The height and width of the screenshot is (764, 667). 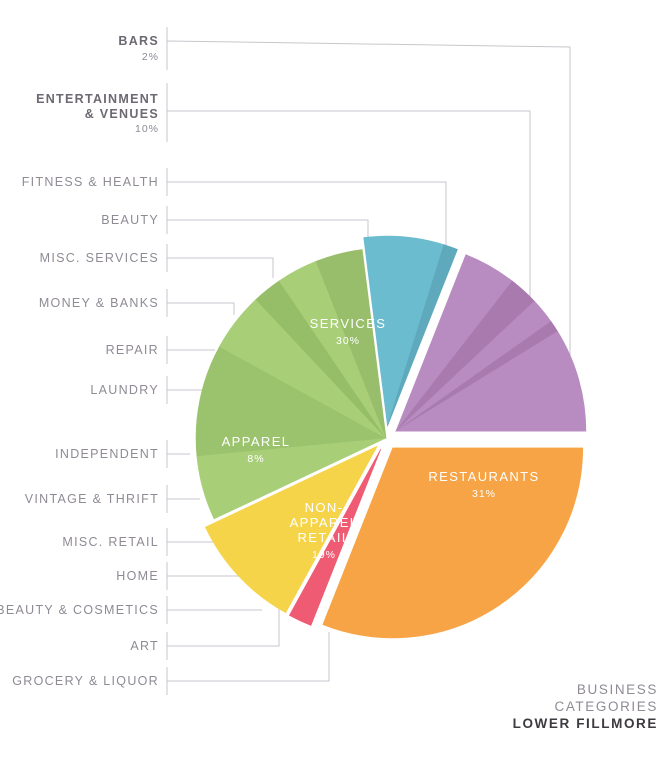 What do you see at coordinates (132, 350) in the screenshot?
I see `label-repair: REPAIR` at bounding box center [132, 350].